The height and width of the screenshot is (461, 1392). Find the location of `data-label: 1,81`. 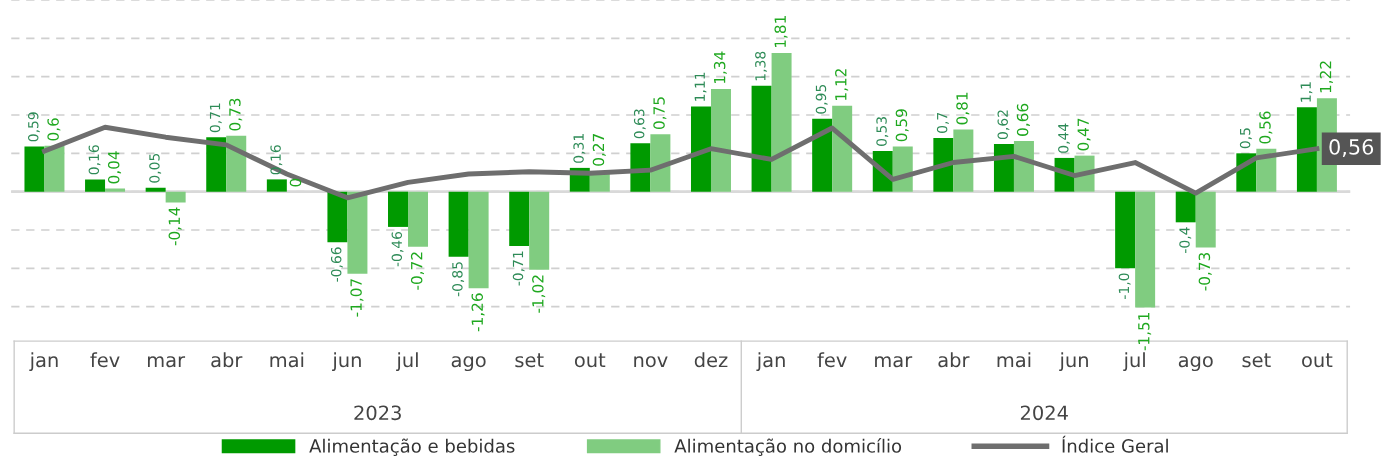

data-label: 1,81 is located at coordinates (781, 32).